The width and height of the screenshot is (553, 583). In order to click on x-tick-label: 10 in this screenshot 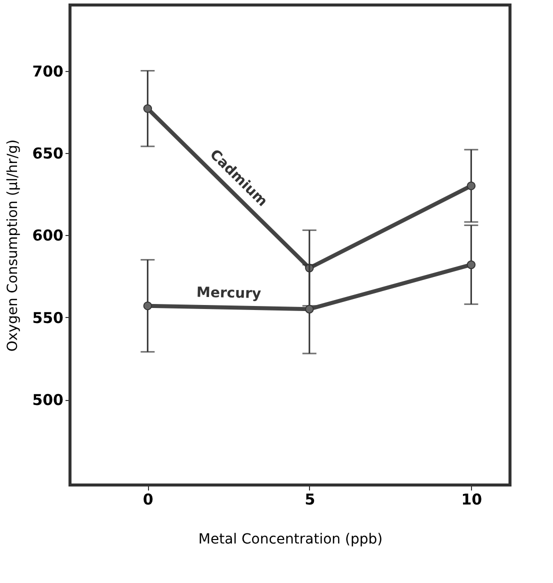, I will do `click(471, 499)`.